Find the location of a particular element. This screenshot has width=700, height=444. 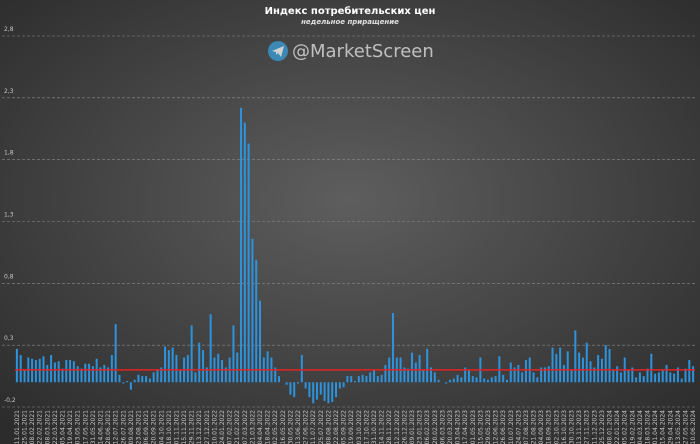

x-tick-label: 28.11.2022 is located at coordinates (389, 427).